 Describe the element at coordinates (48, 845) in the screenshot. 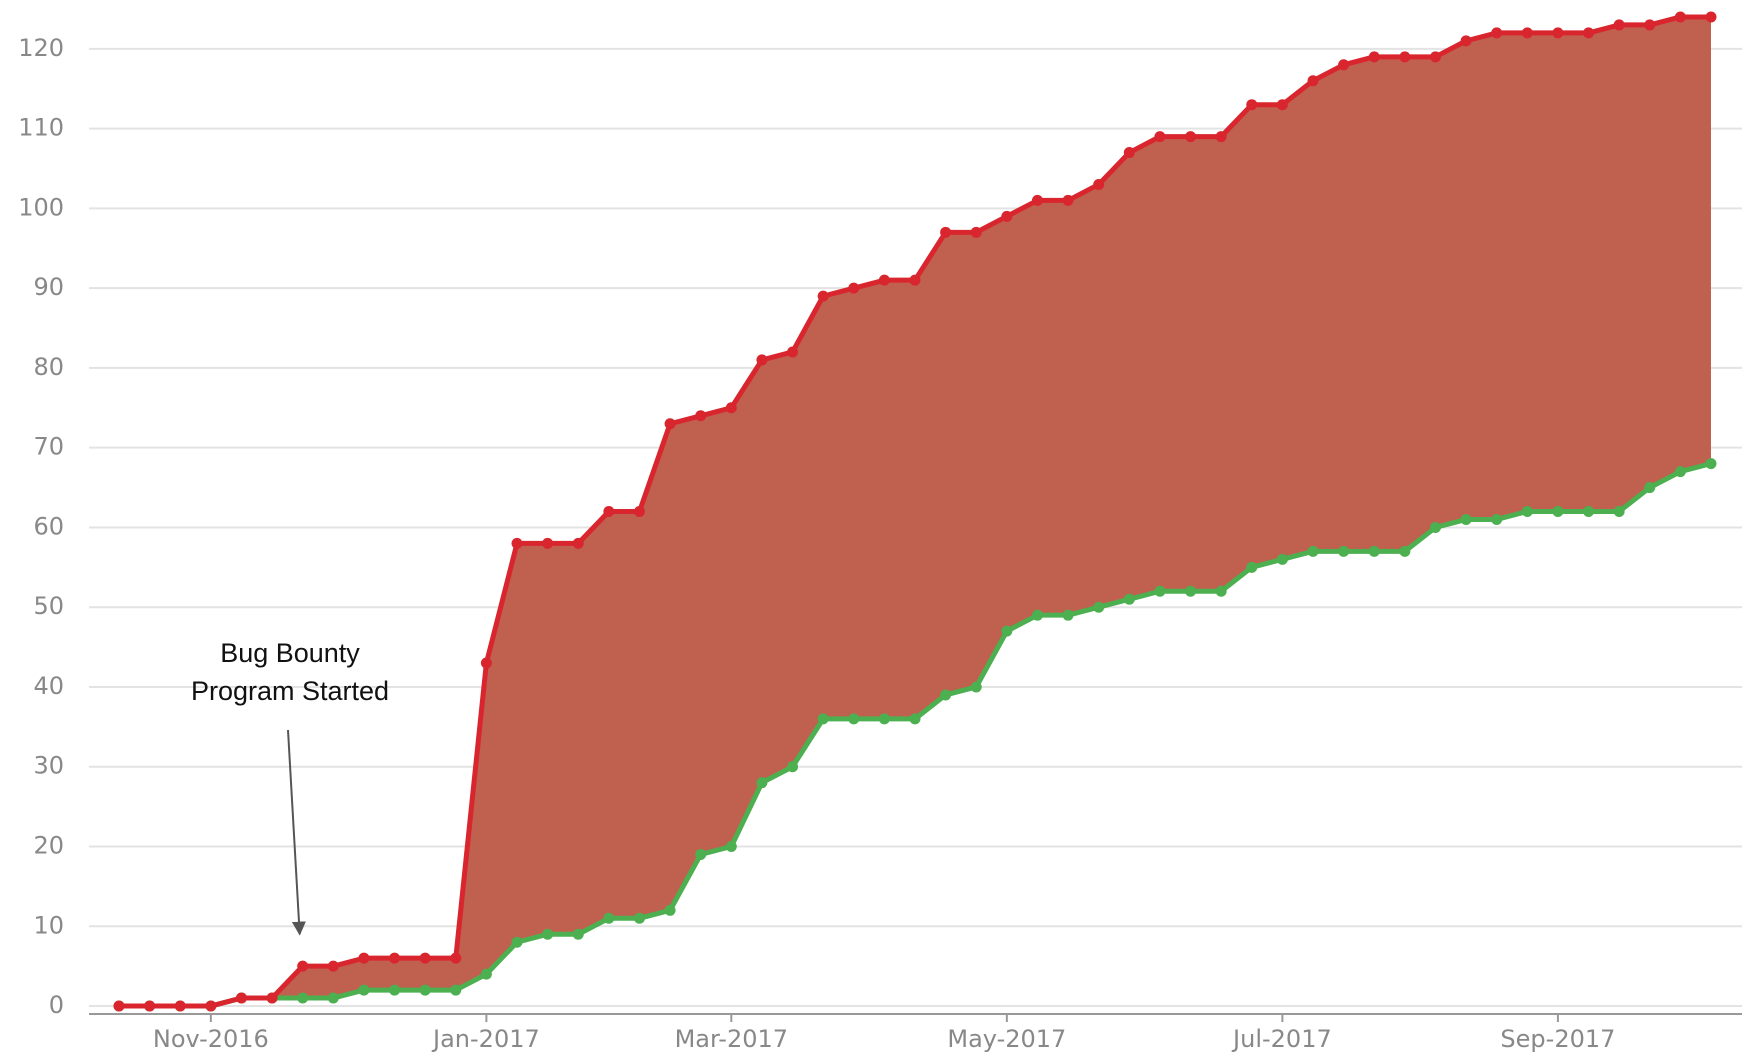

I see `y-tick-label: 20` at that location.